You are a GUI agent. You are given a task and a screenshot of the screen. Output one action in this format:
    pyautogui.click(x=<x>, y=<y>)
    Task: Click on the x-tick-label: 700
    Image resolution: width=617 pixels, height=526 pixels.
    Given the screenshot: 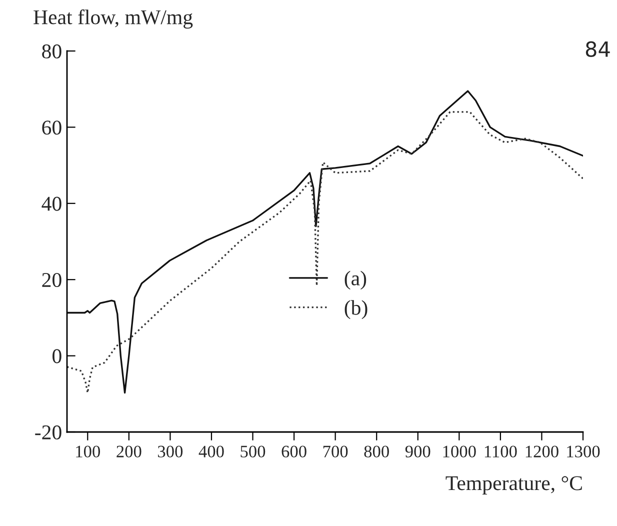 What is the action you would take?
    pyautogui.click(x=335, y=452)
    